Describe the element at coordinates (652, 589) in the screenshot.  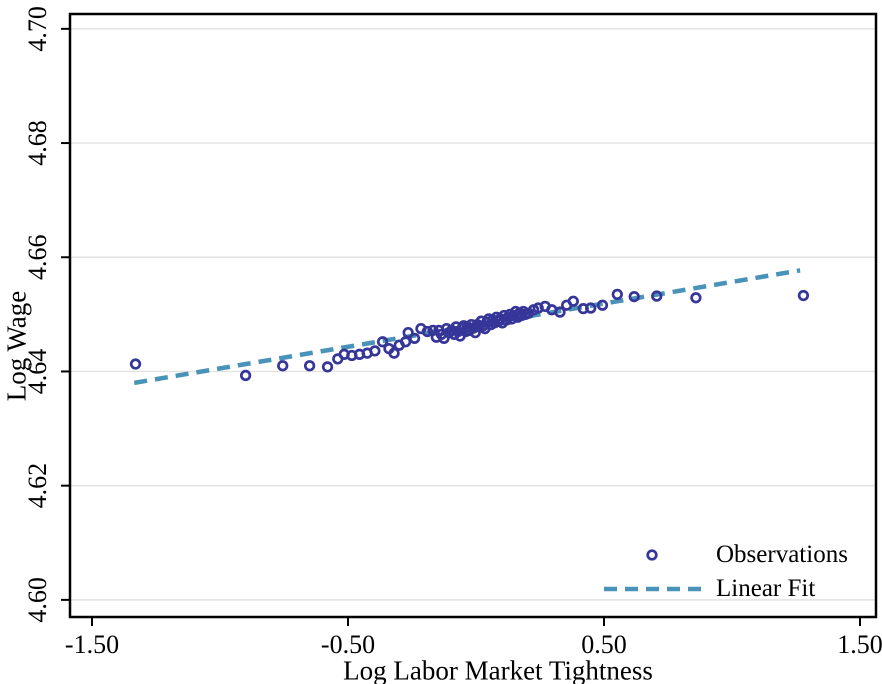
I see `linear-fit-line-icon` at that location.